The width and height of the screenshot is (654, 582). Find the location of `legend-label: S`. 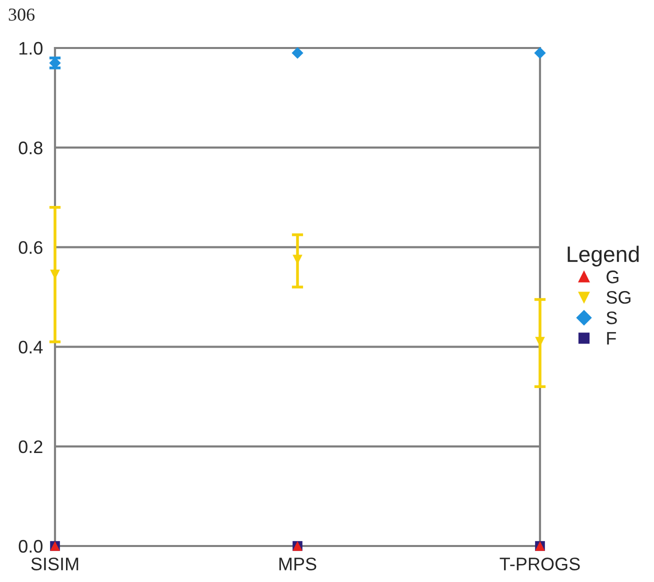

legend-label: S is located at coordinates (611, 317).